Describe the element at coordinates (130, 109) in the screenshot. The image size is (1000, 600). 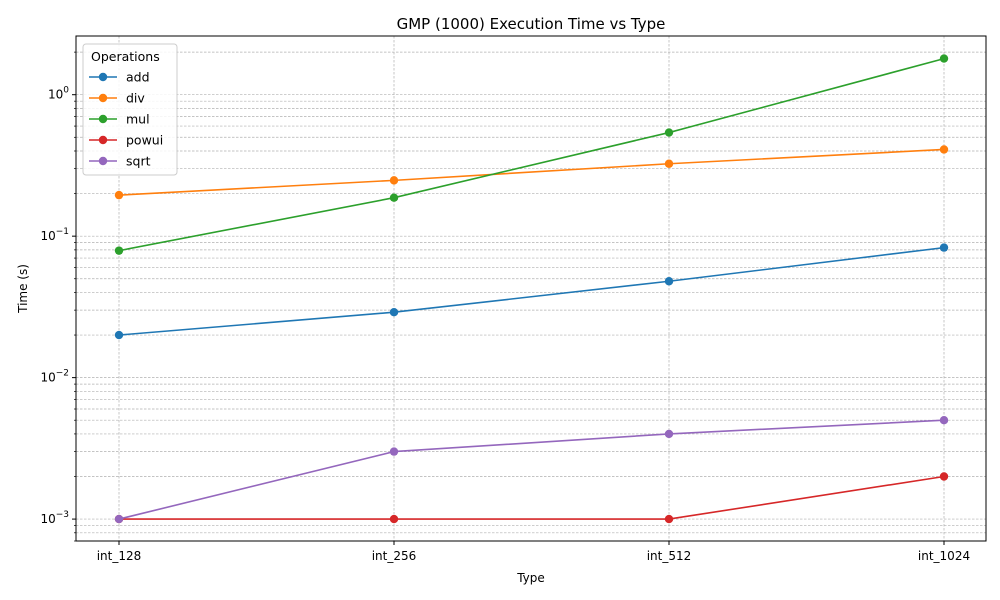
I see `legend: Operations add div mul powui sqrt` at that location.